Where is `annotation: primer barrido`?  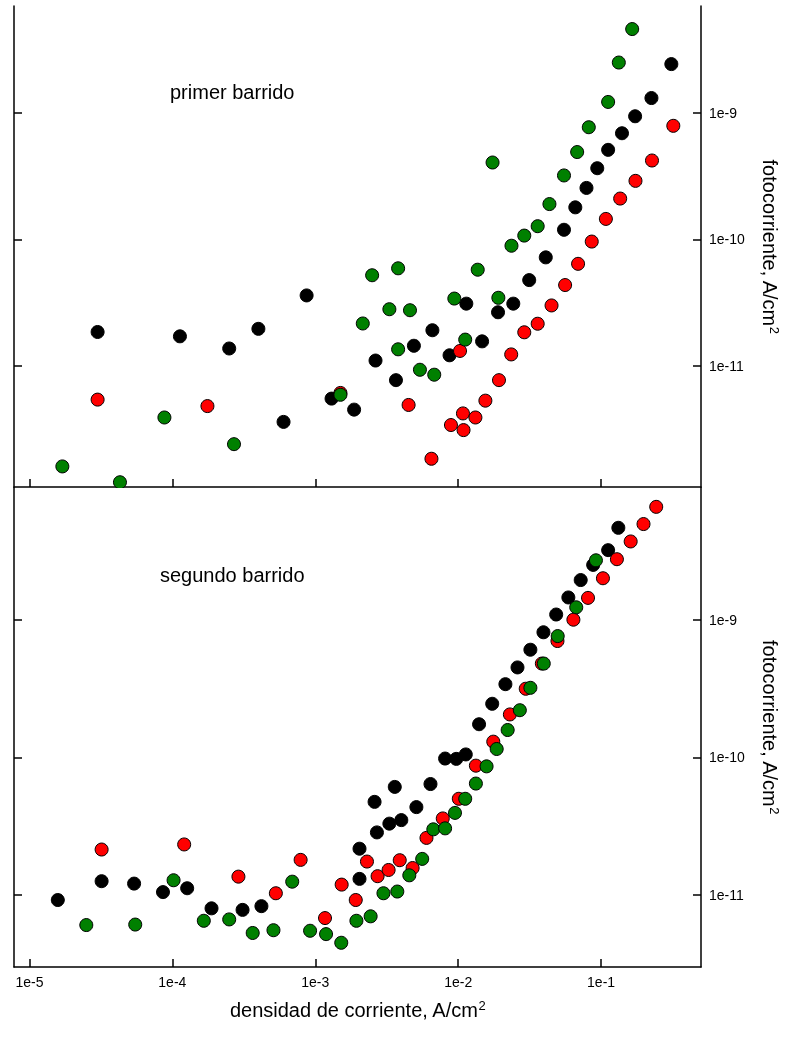
annotation: primer barrido is located at coordinates (232, 92).